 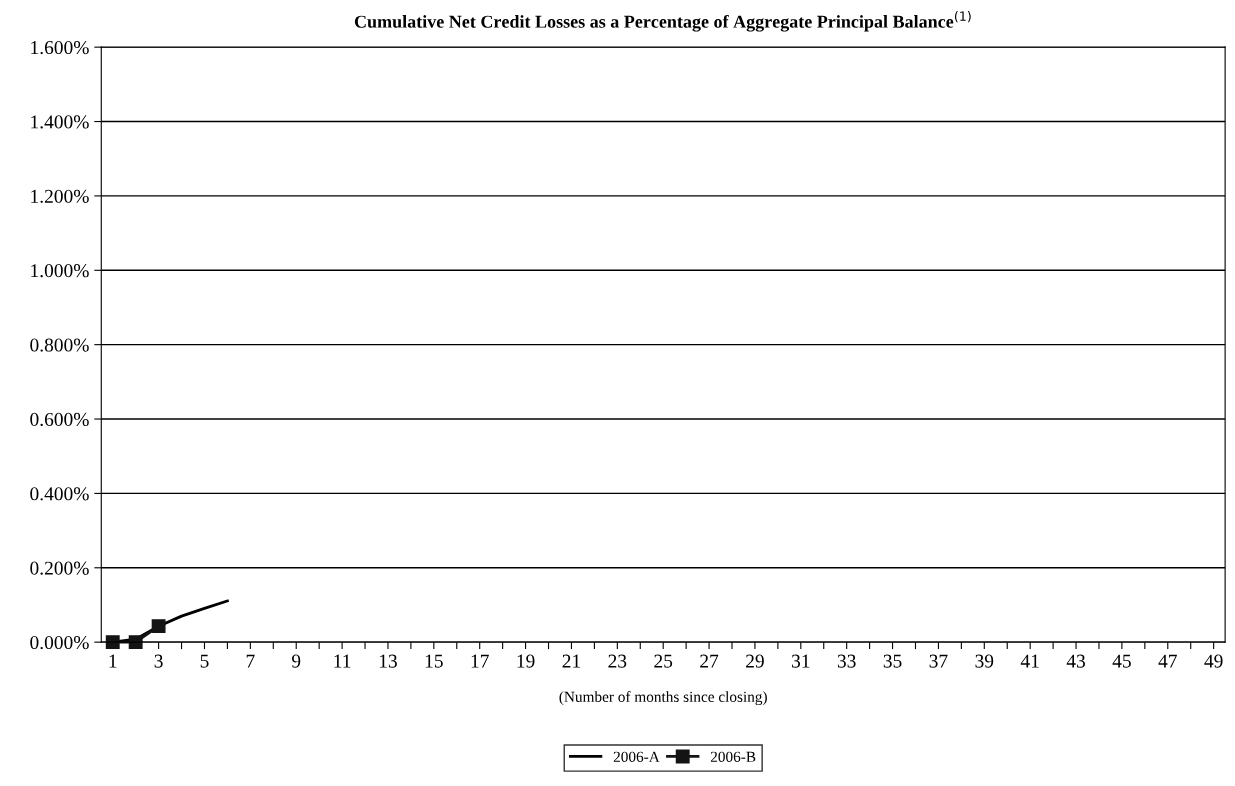 I want to click on x-tick-label: 31, so click(x=801, y=661).